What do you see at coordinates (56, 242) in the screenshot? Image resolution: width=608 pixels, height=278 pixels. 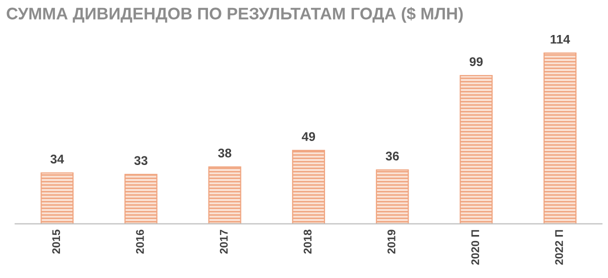 I see `x-tick-label: 2015` at bounding box center [56, 242].